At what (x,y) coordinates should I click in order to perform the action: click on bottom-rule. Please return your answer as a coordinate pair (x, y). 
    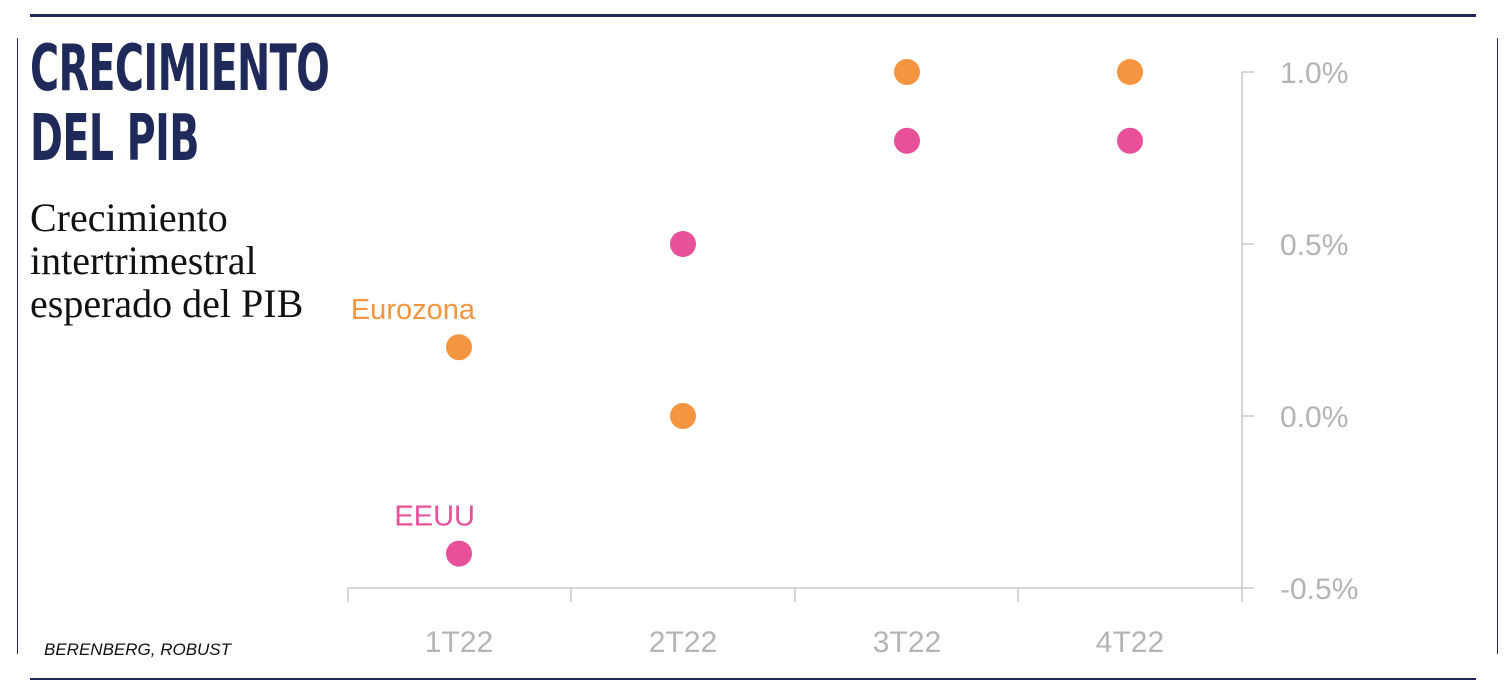
    Looking at the image, I should click on (753, 679).